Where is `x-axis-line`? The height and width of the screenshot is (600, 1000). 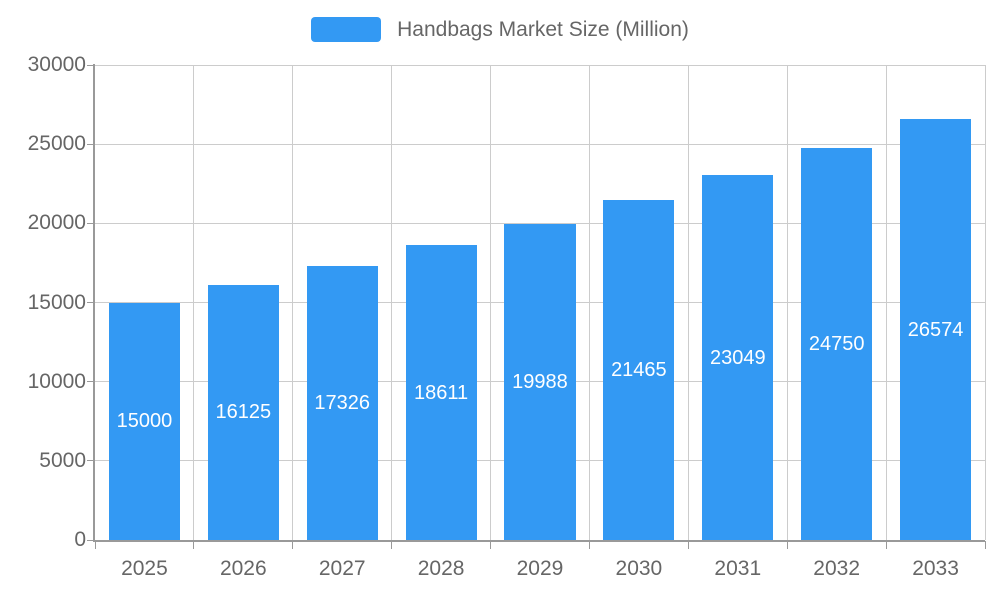 x-axis-line is located at coordinates (539, 541).